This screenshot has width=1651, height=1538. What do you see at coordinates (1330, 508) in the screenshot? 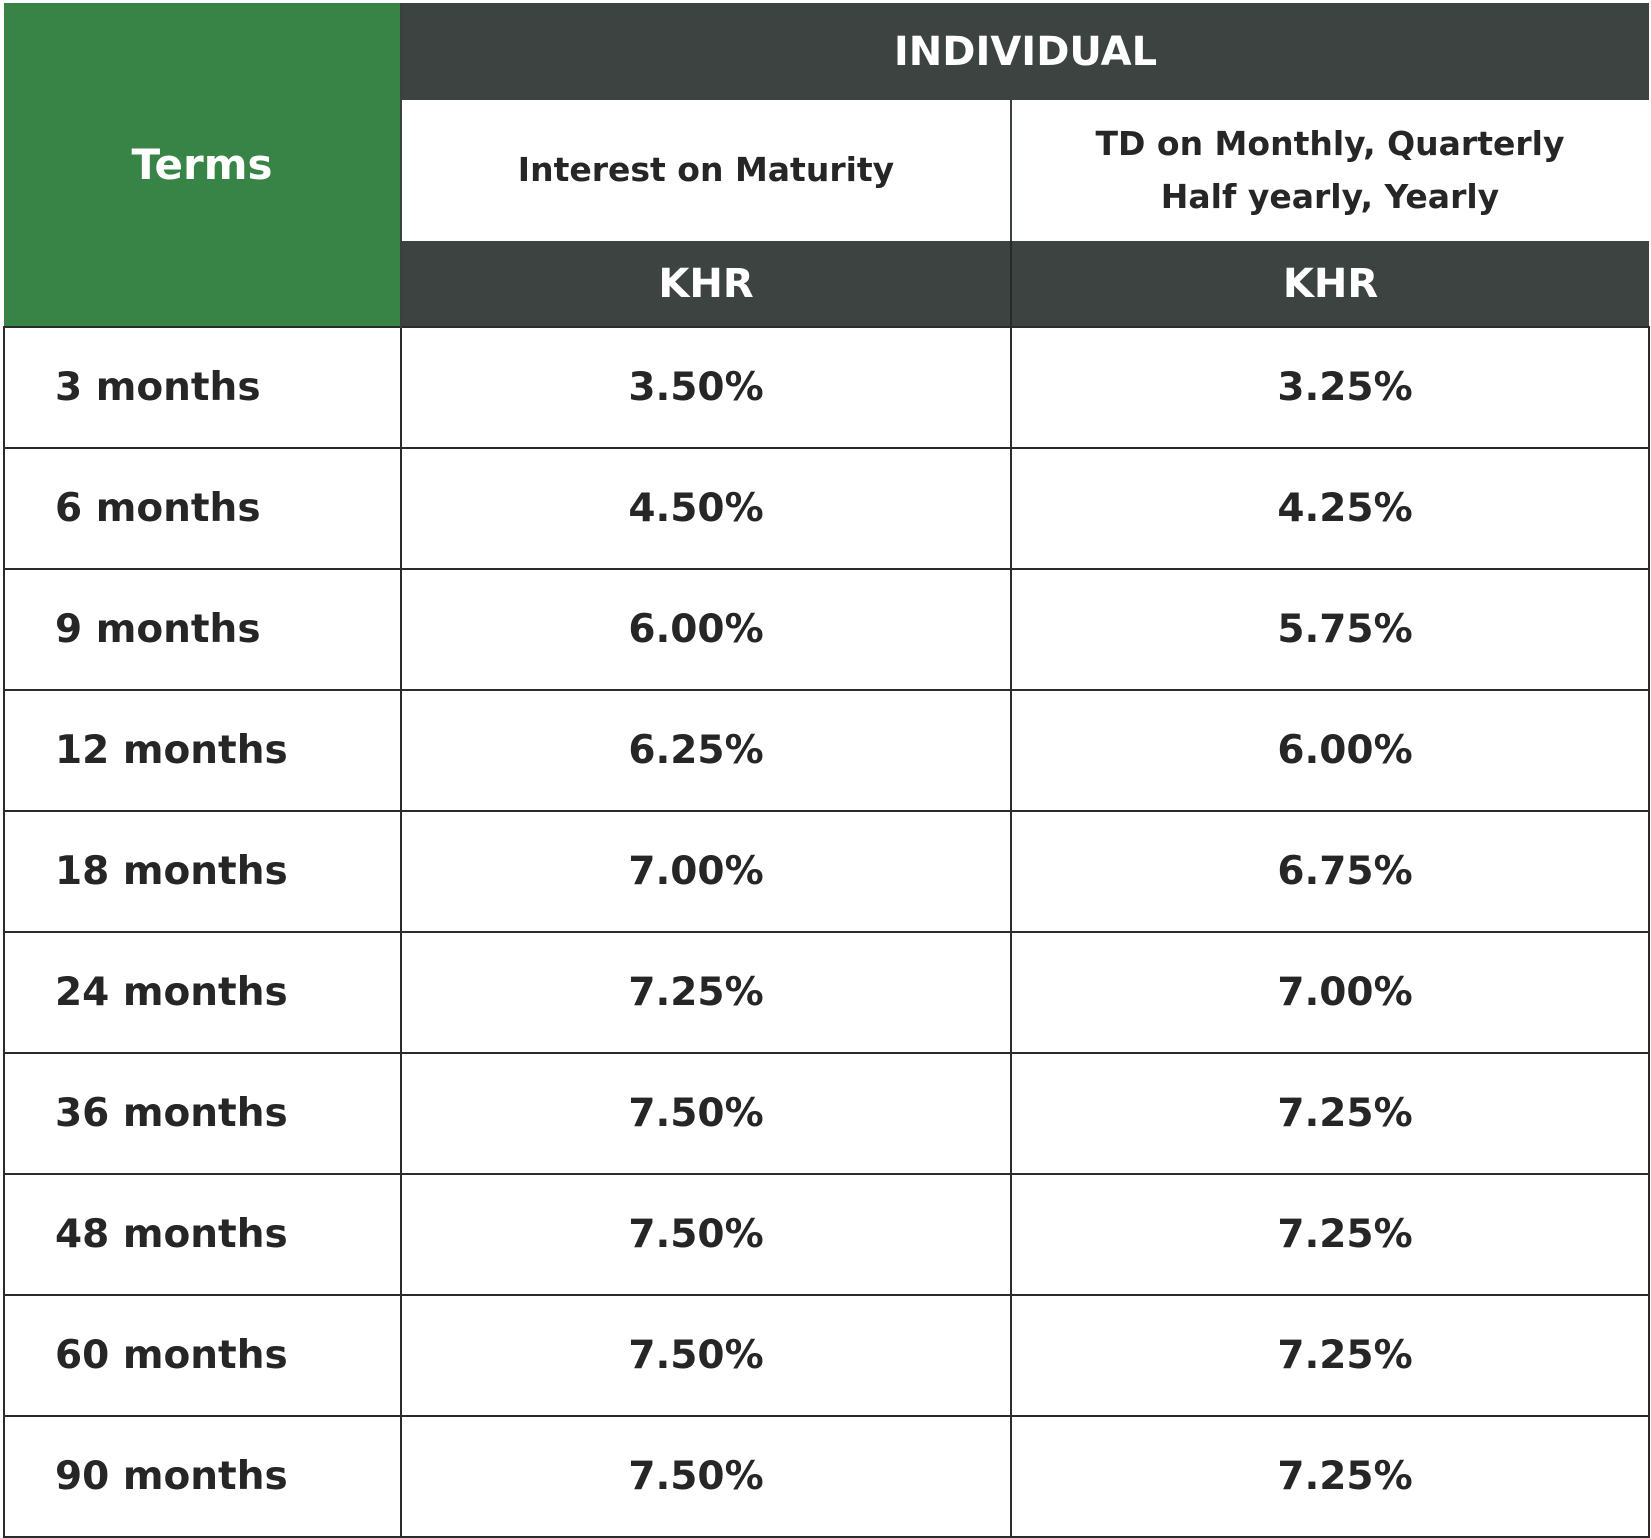
I see `periodic-rate-cell: 4.25%` at bounding box center [1330, 508].